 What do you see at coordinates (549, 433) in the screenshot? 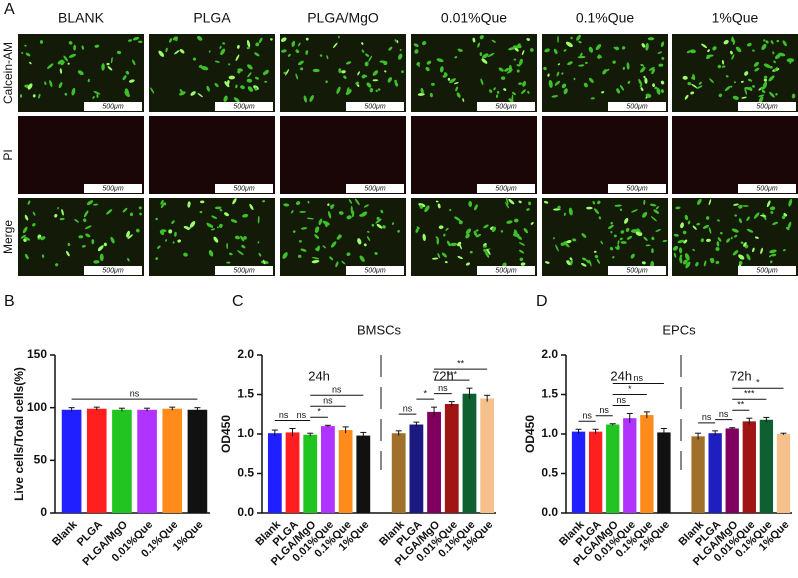
I see `y-tick-label: 1.0` at bounding box center [549, 433].